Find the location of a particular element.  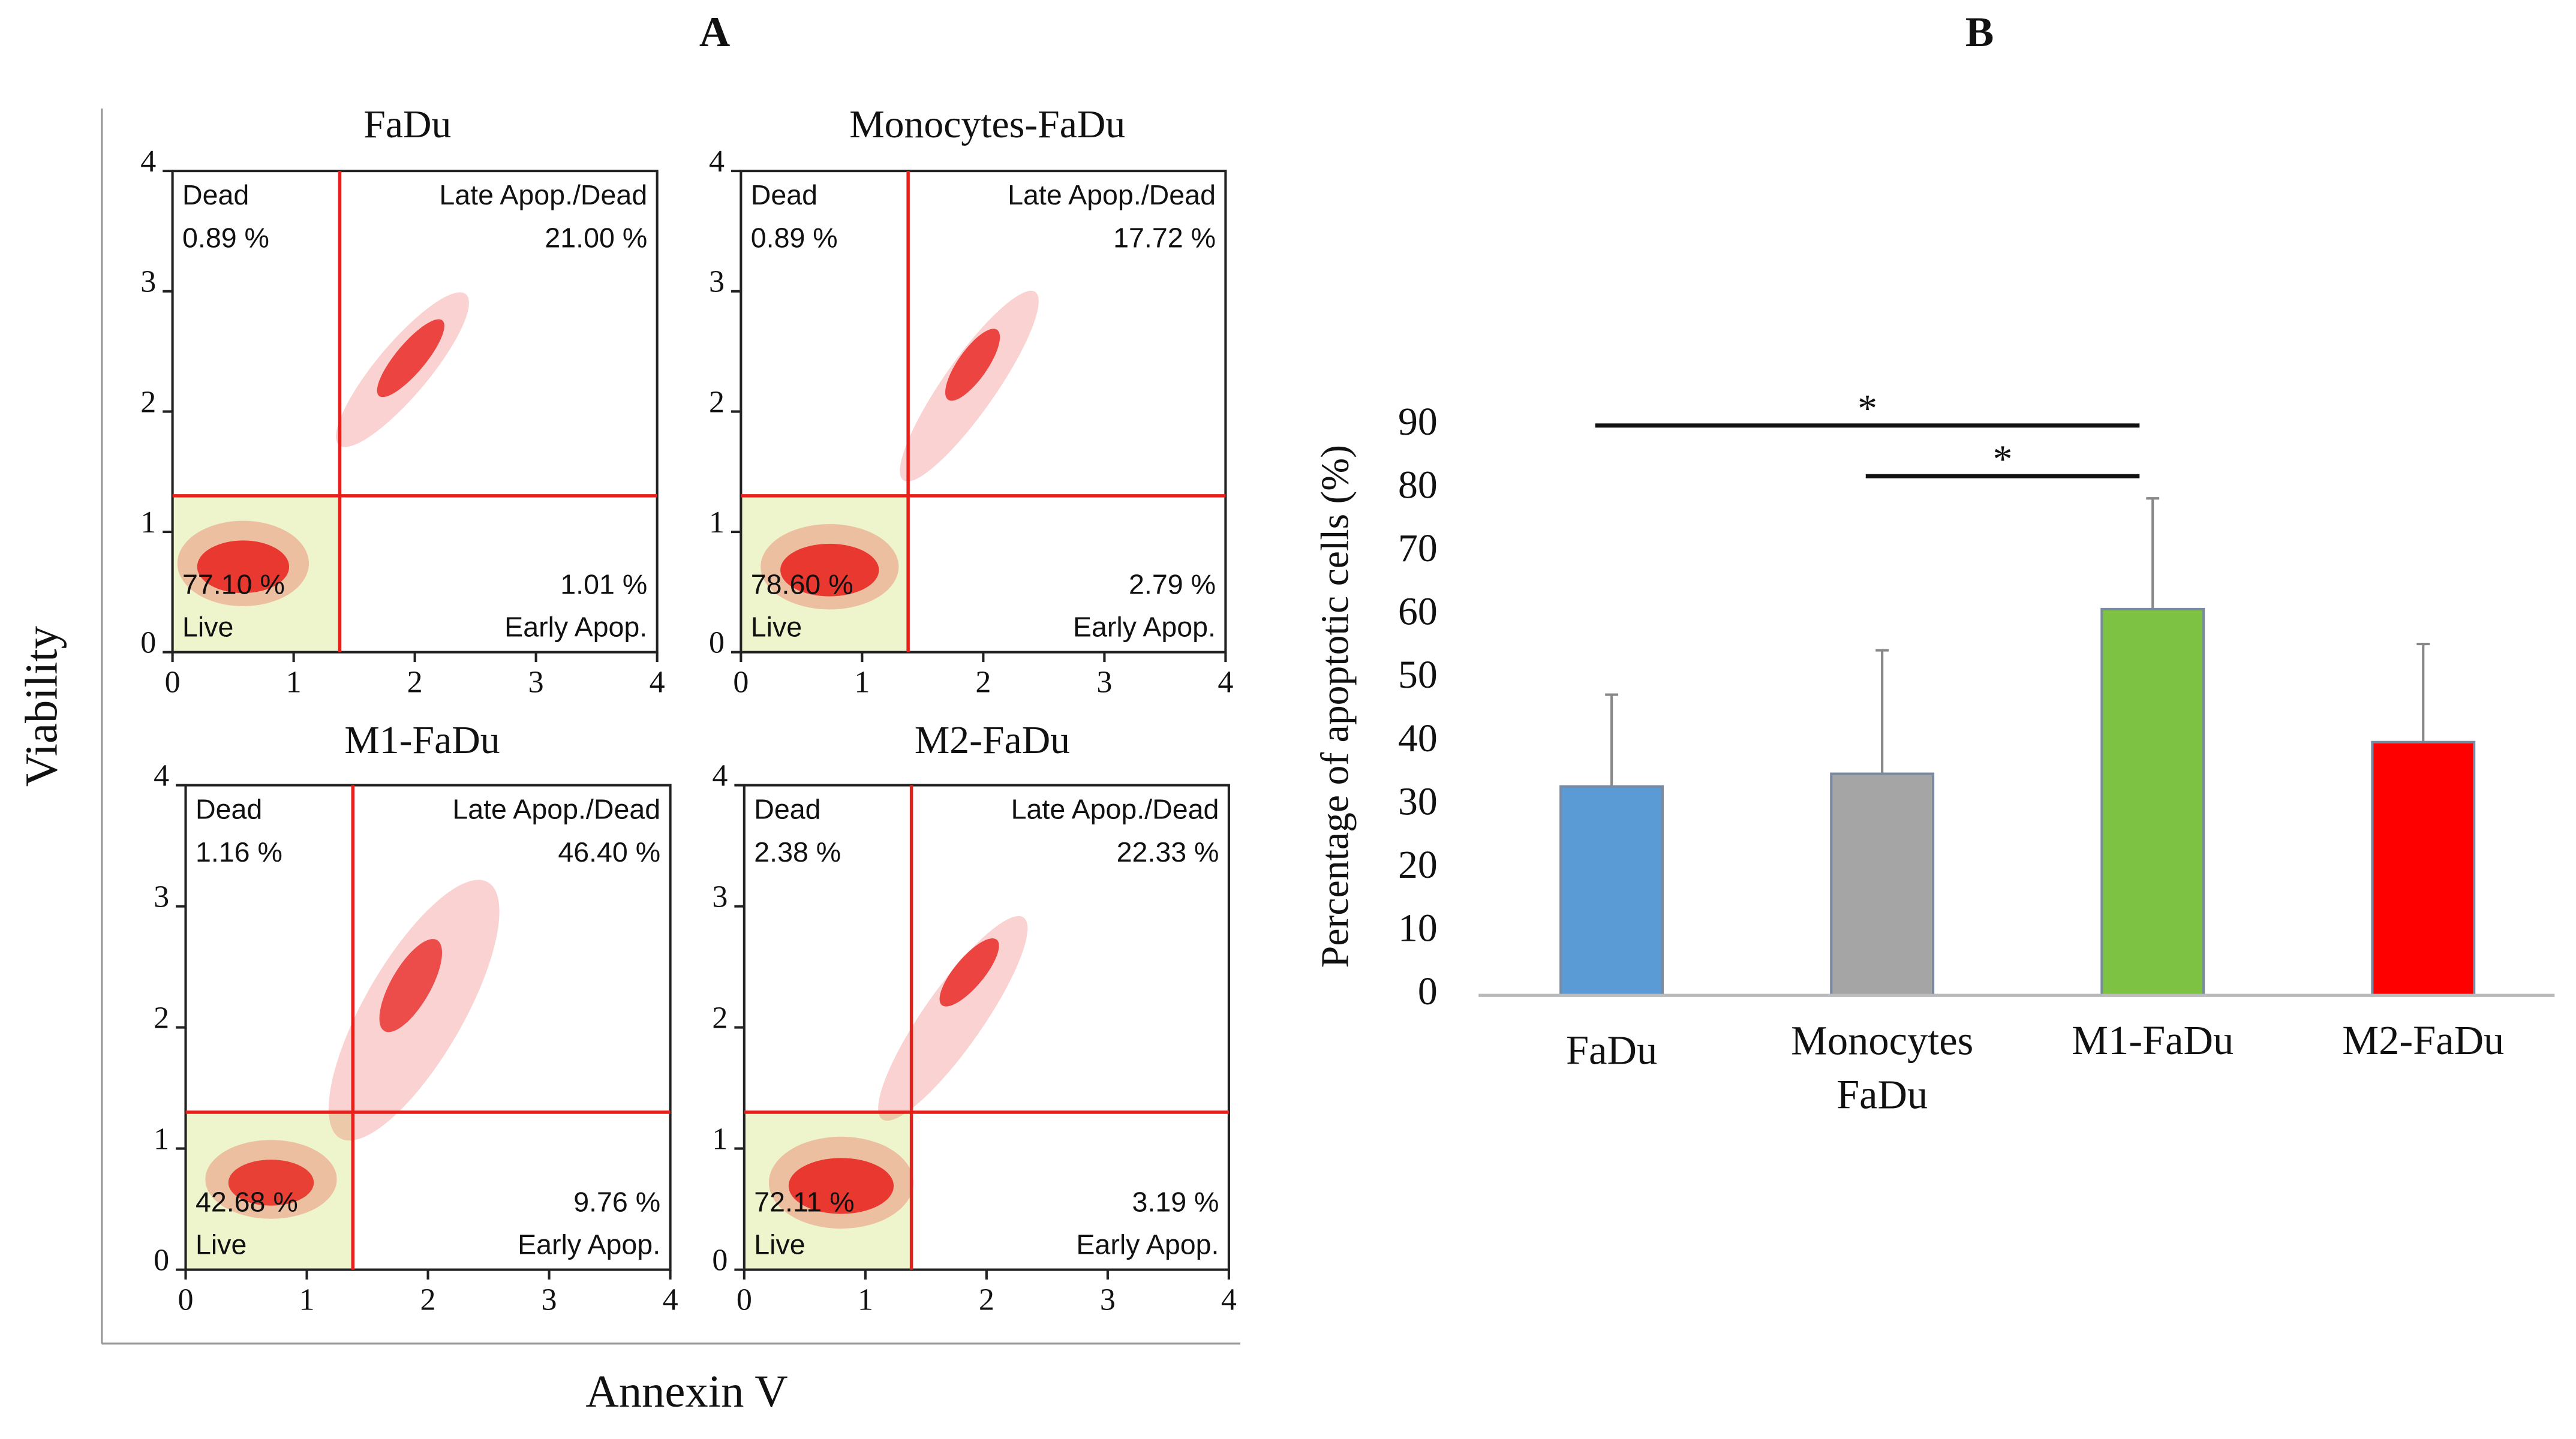

y-tick-label: 60 is located at coordinates (1418, 612).